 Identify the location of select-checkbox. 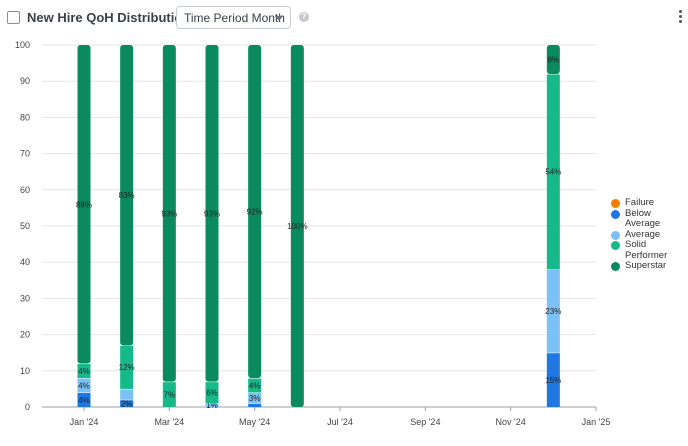
(13, 17).